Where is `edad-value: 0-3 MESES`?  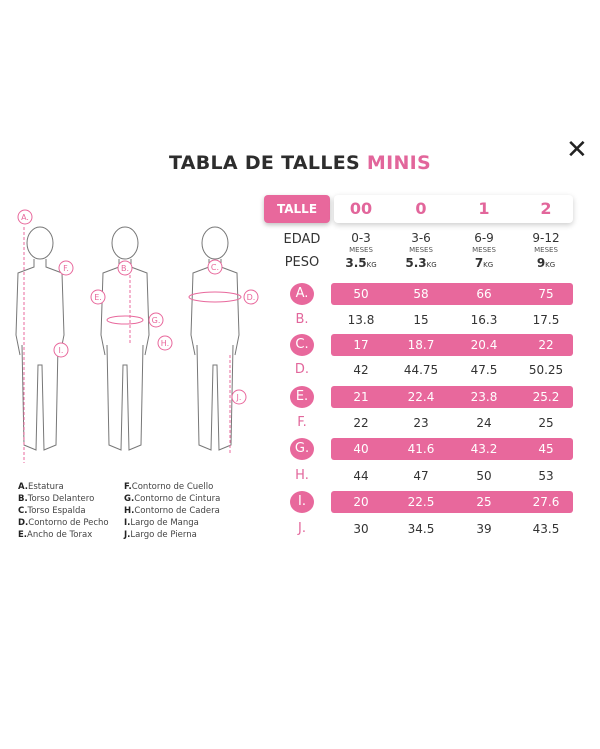 edad-value: 0-3 MESES is located at coordinates (361, 242).